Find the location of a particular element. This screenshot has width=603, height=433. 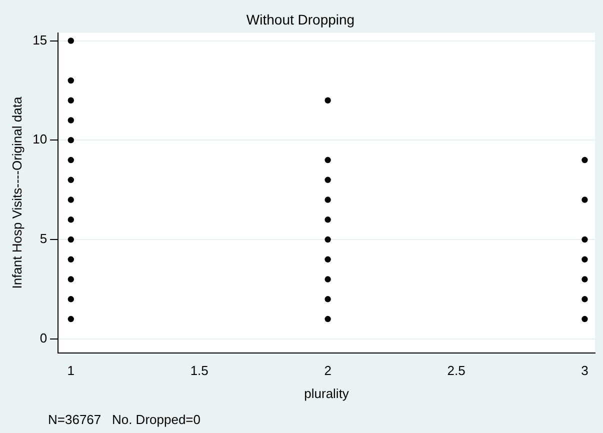

x-tick-label: 1.5 is located at coordinates (199, 370).